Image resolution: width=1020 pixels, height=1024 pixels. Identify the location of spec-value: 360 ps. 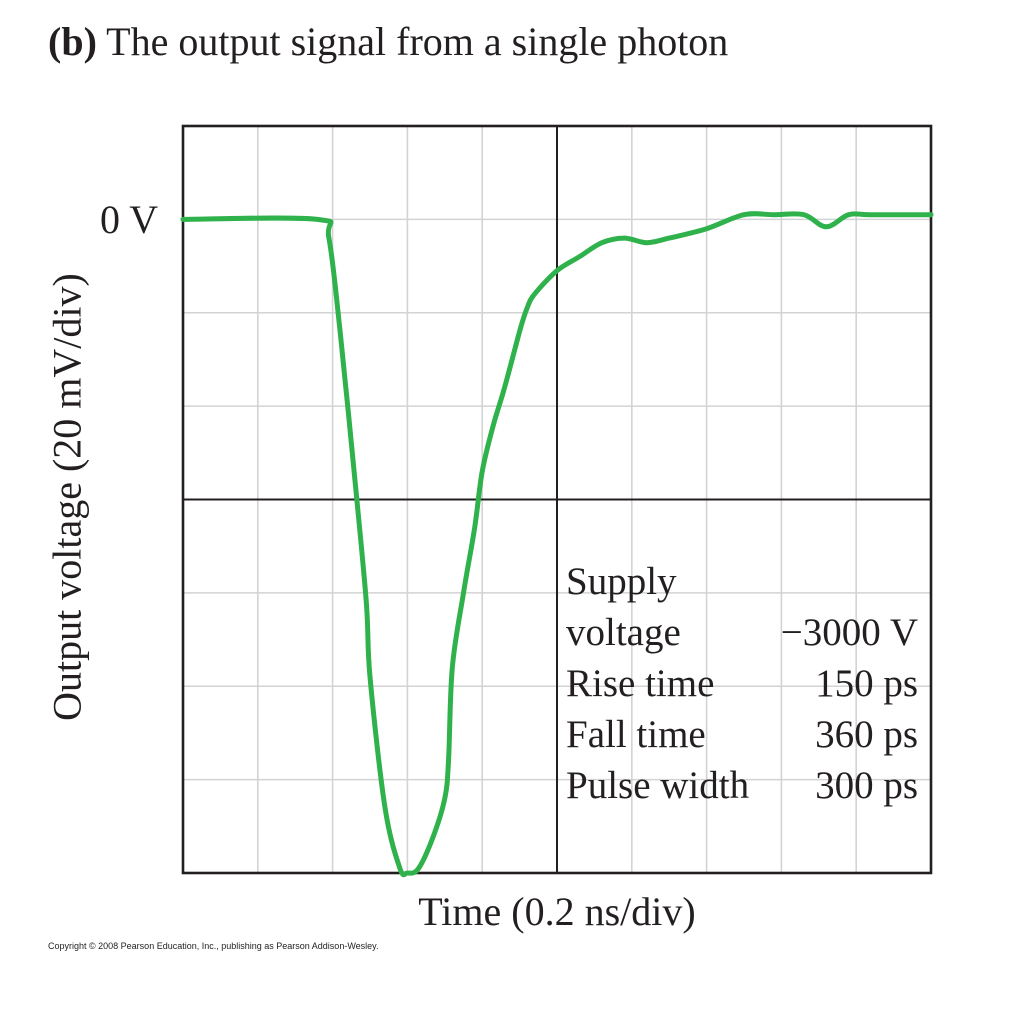
(866, 734).